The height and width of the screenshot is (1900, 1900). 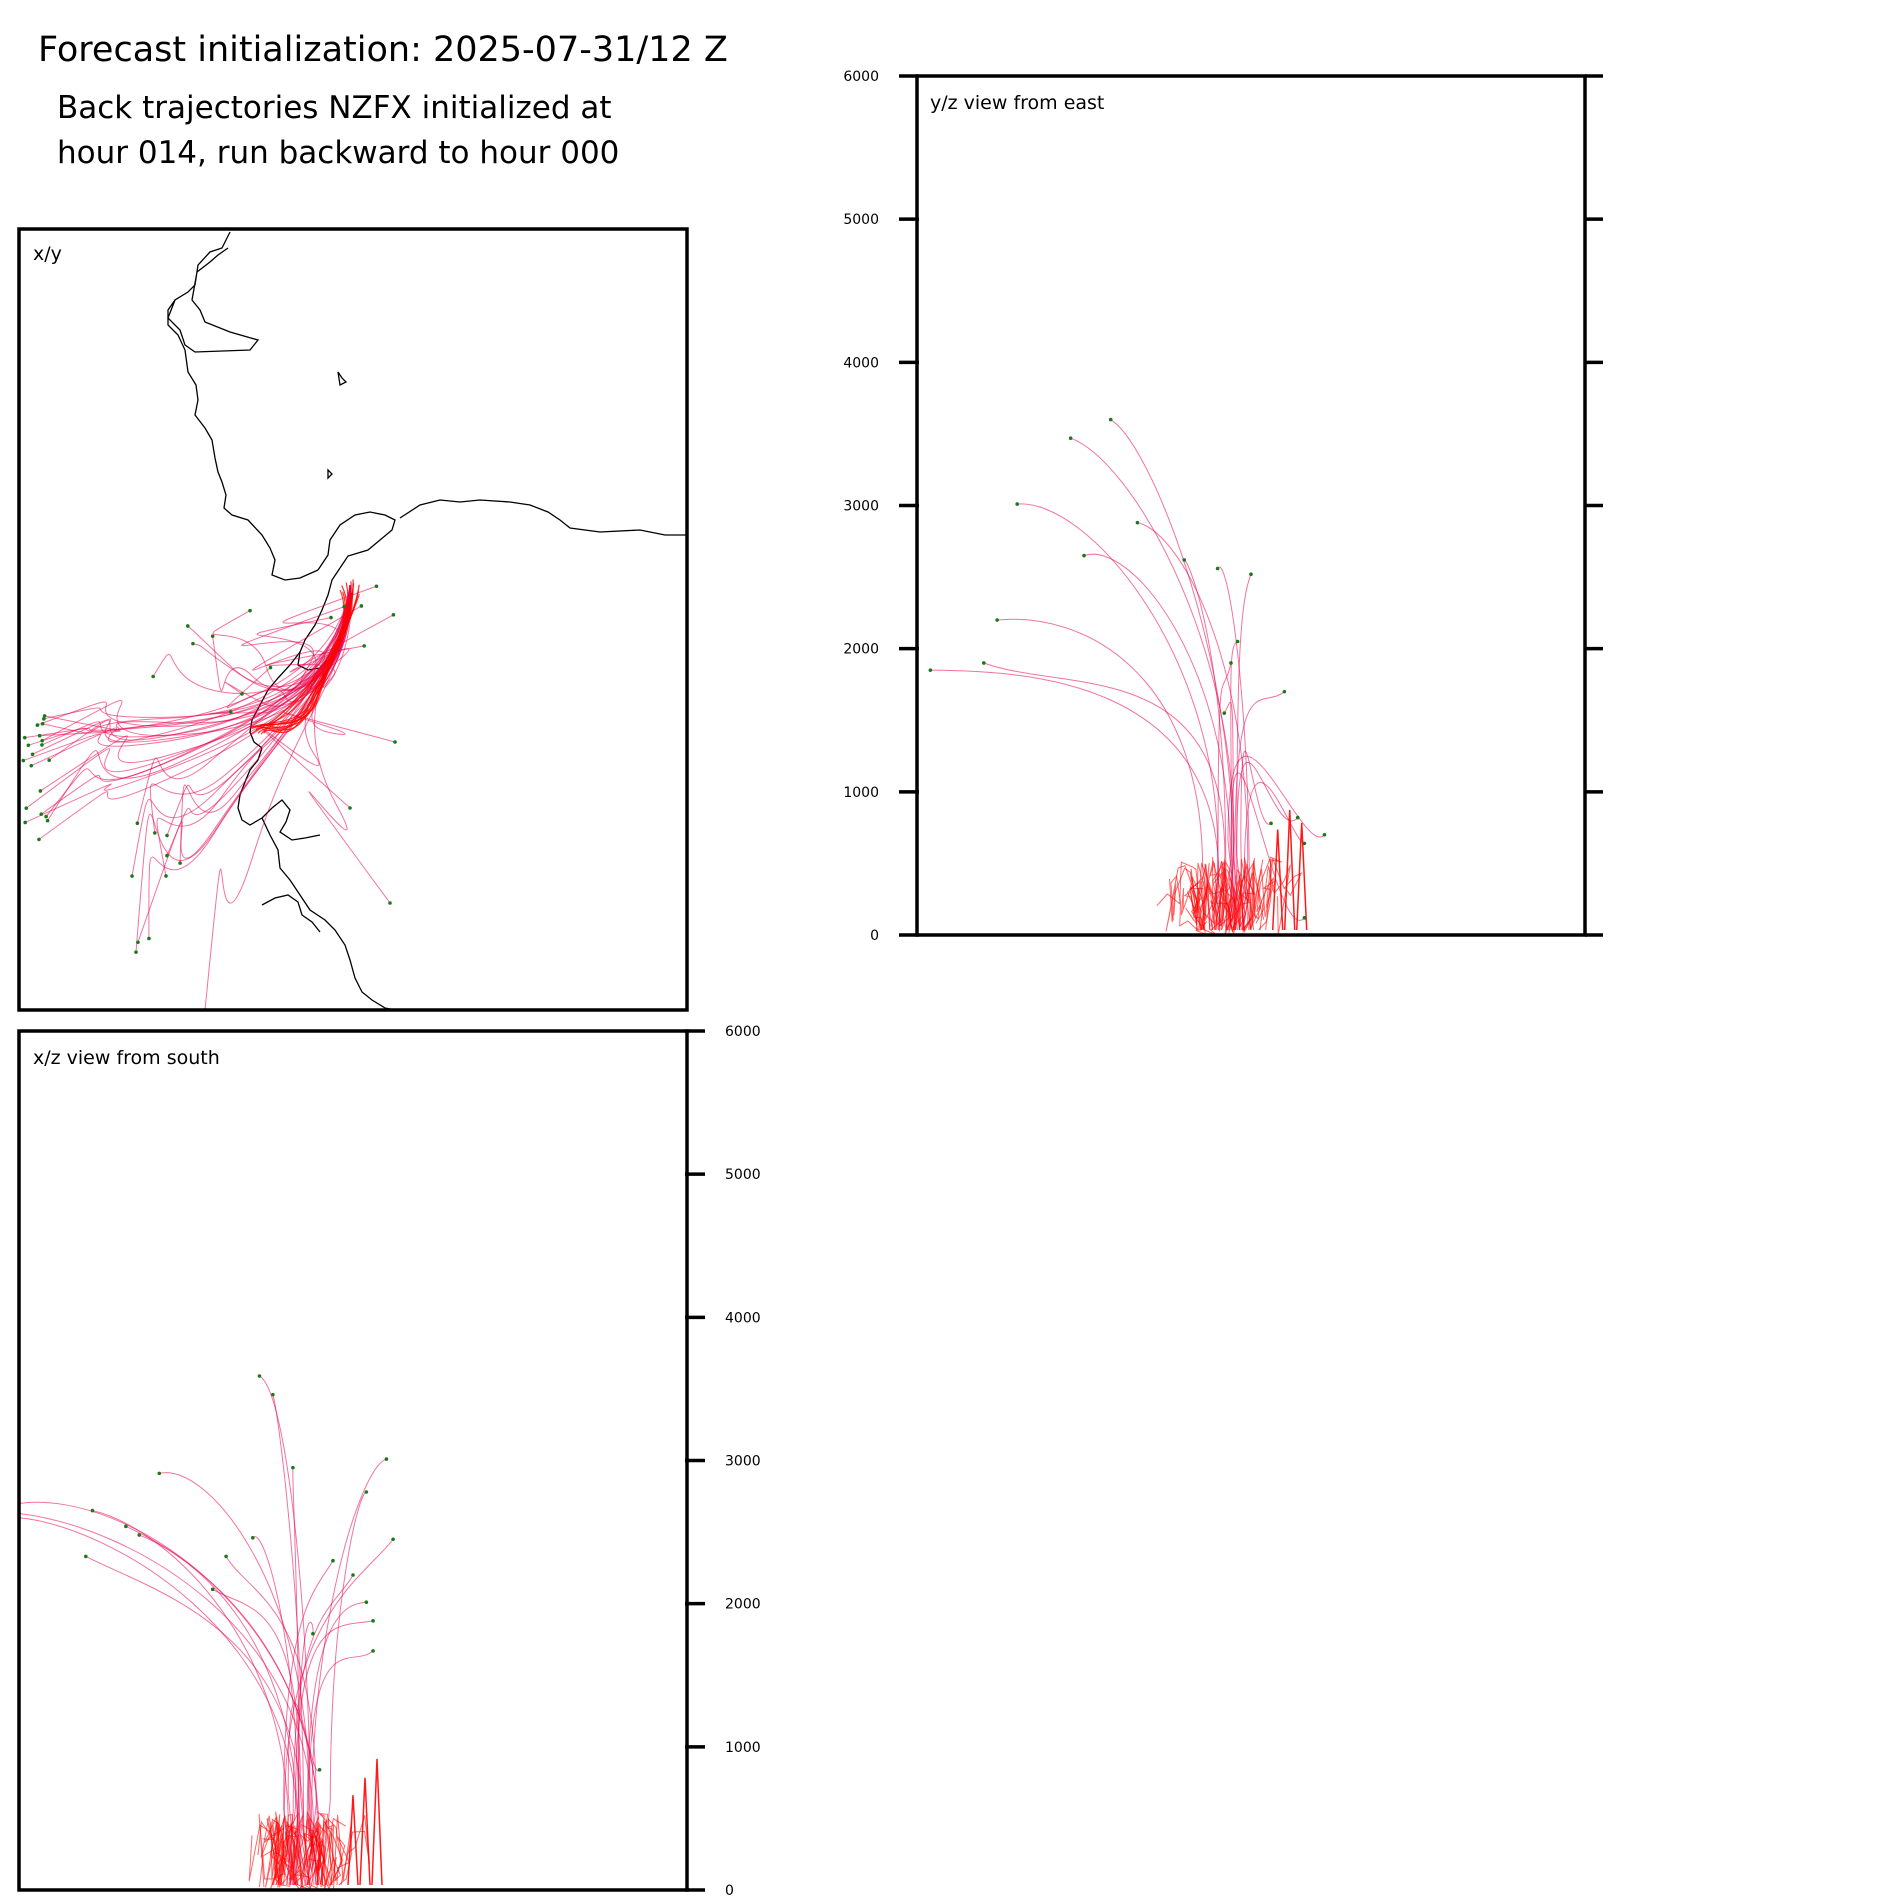 I want to click on coastline, so click(x=427, y=620).